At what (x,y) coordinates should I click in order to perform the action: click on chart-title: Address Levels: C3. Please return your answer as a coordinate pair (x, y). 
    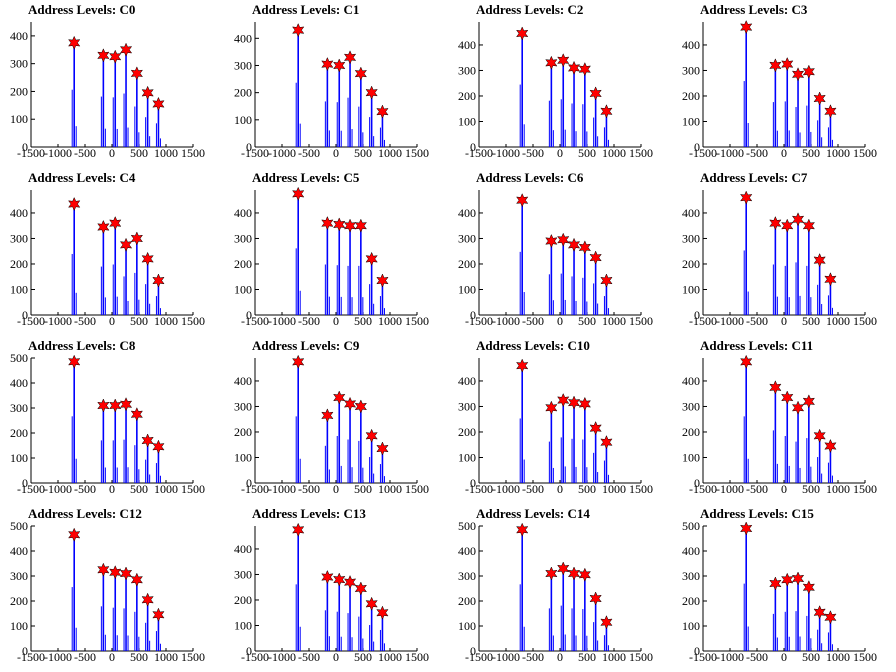
    Looking at the image, I should click on (754, 9).